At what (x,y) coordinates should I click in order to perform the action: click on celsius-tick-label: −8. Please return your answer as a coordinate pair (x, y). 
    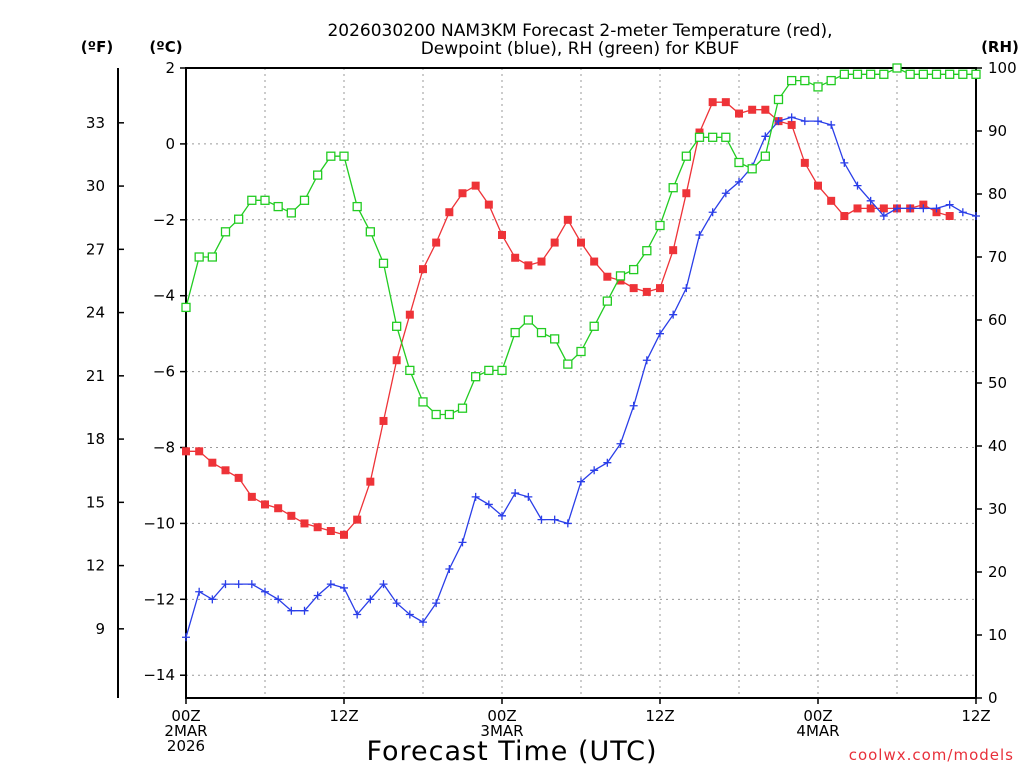
    Looking at the image, I should click on (164, 448).